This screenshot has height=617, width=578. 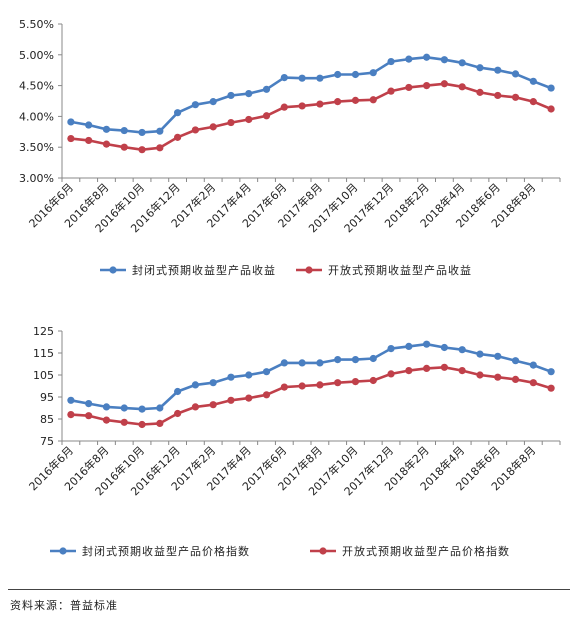 I want to click on y-tick-label: 85, so click(x=47, y=419).